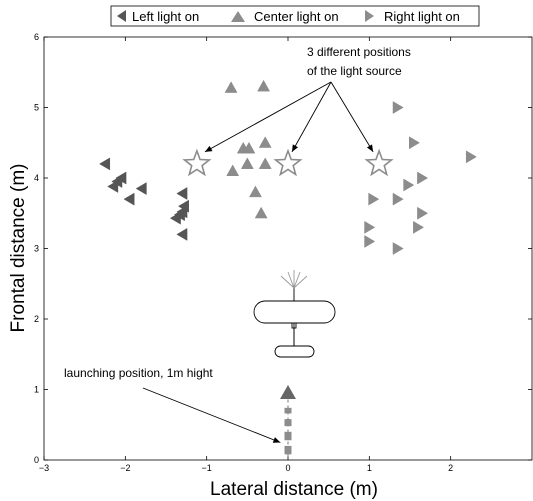 This screenshot has height=501, width=533. I want to click on legend-marker-right, so click(369, 16).